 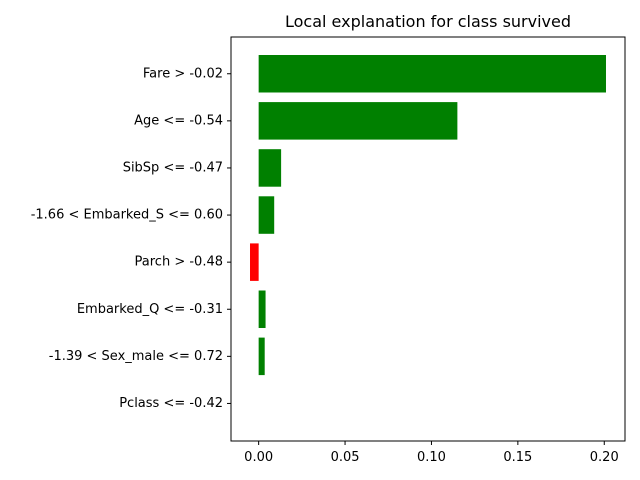 I want to click on y-tick-label: SibSp <= -0.47, so click(x=173, y=167).